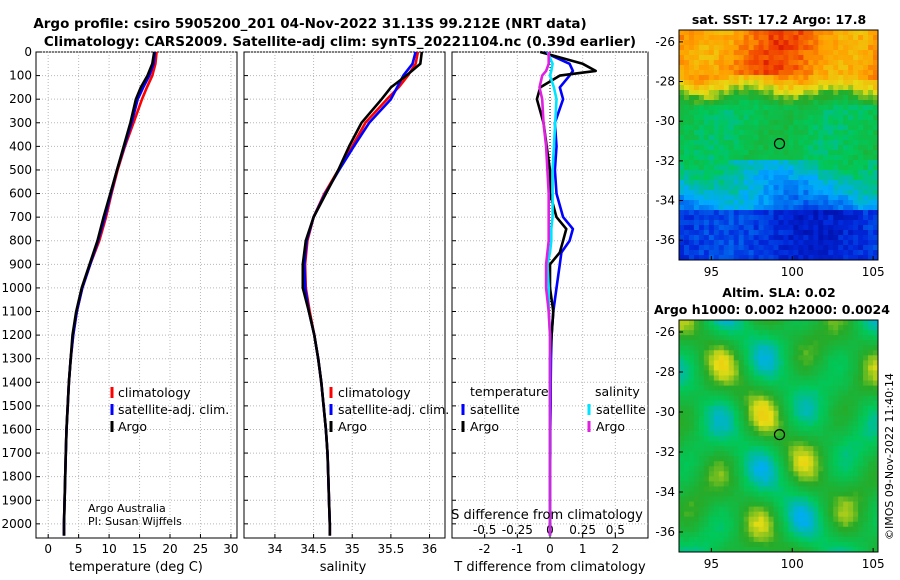 The height and width of the screenshot is (580, 900). I want to click on map-xtick-label: 100, so click(792, 564).